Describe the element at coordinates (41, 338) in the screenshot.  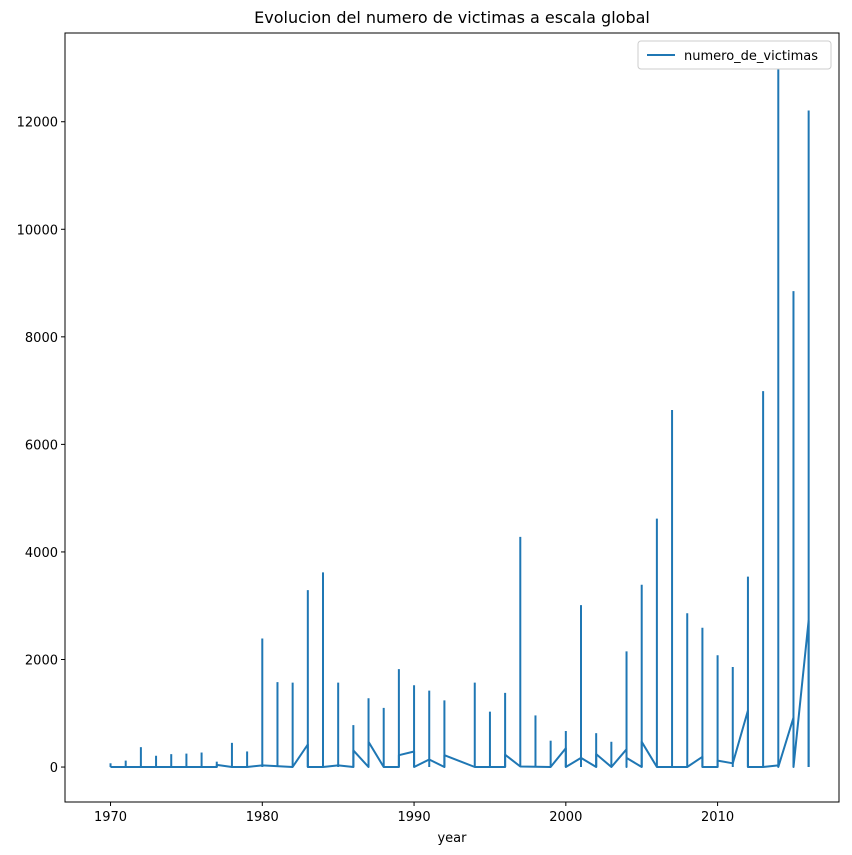
I see `y-tick-label: 8000` at that location.